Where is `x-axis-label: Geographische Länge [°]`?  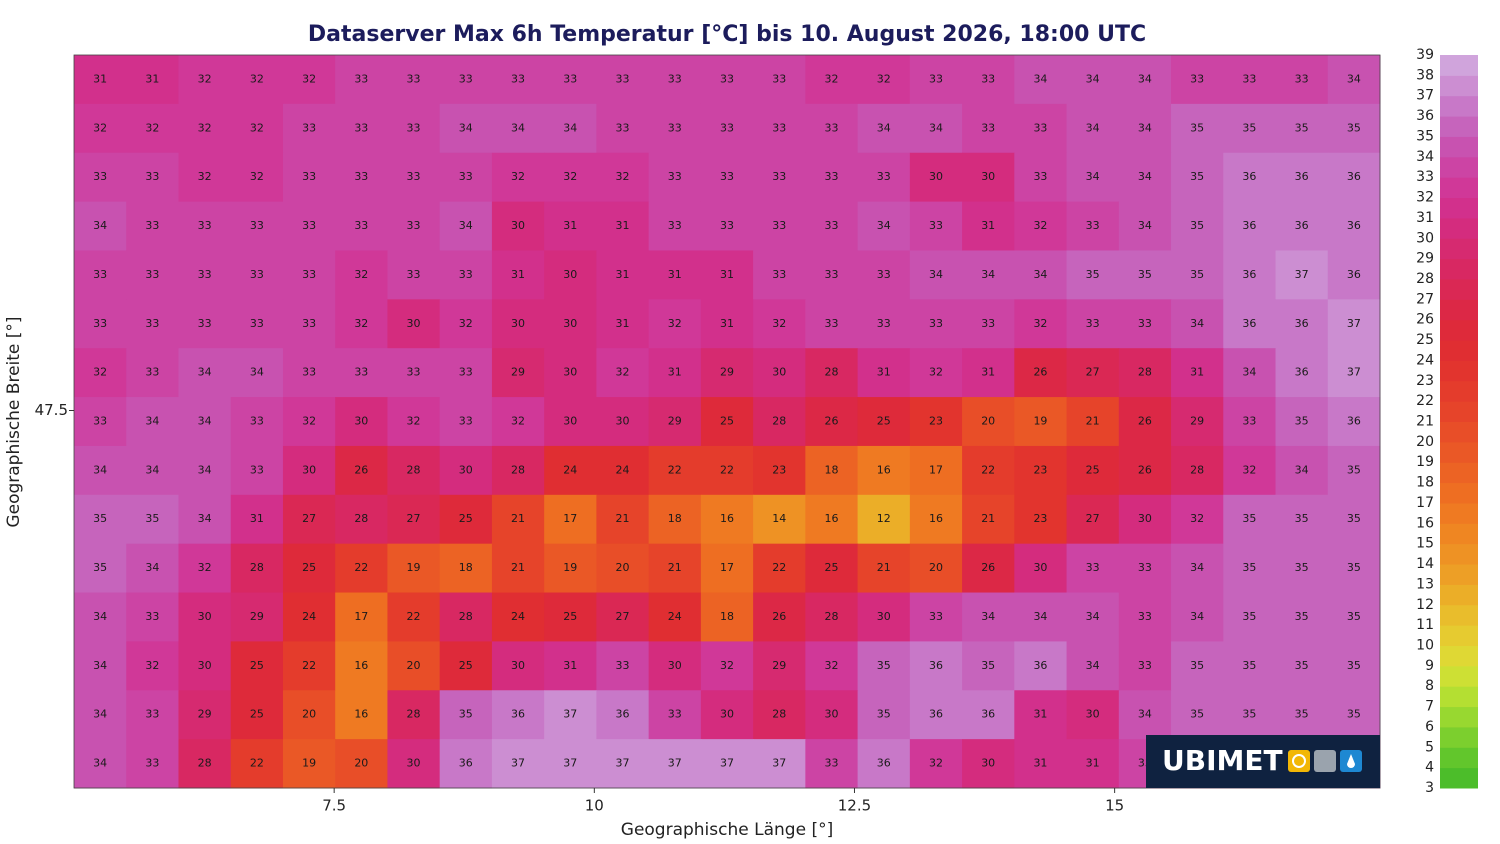 x-axis-label: Geographische Länge [°] is located at coordinates (727, 830).